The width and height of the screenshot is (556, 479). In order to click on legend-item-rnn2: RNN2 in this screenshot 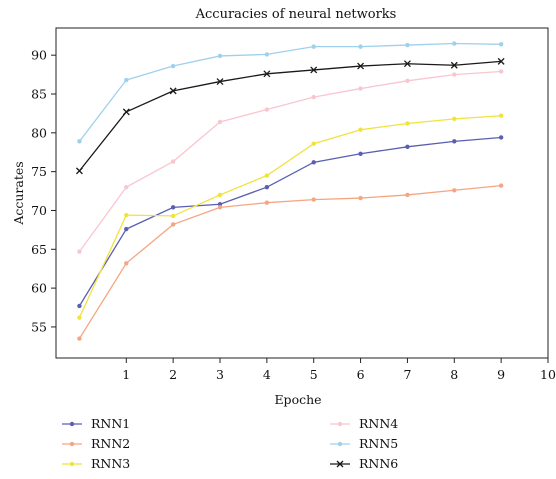, I will do `click(96, 443)`.